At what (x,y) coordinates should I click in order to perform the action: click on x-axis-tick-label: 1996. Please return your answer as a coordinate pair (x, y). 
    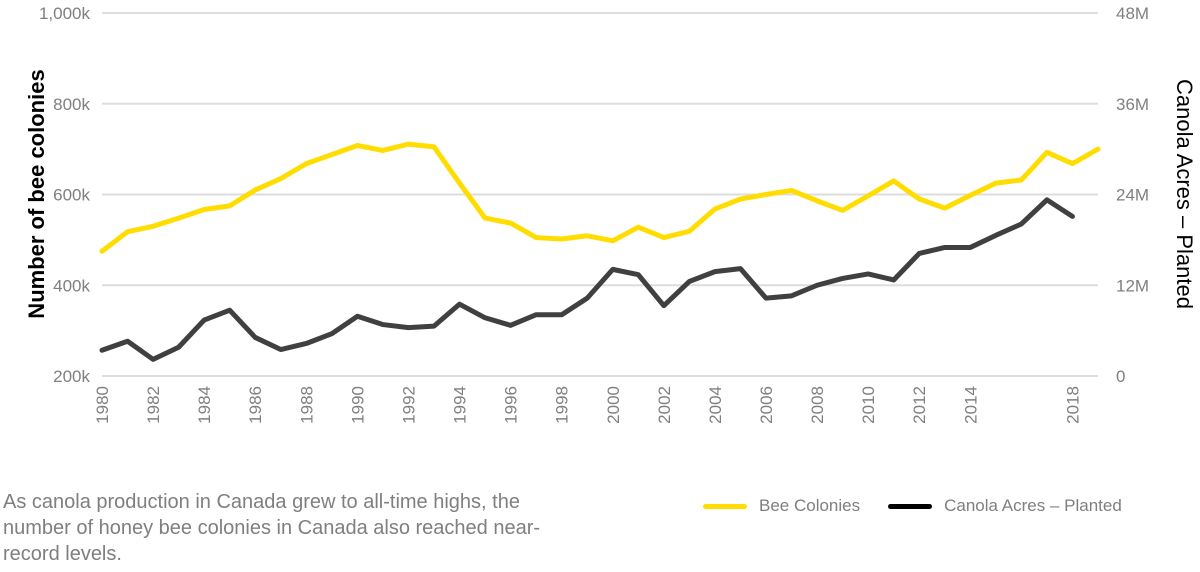
    Looking at the image, I should click on (511, 405).